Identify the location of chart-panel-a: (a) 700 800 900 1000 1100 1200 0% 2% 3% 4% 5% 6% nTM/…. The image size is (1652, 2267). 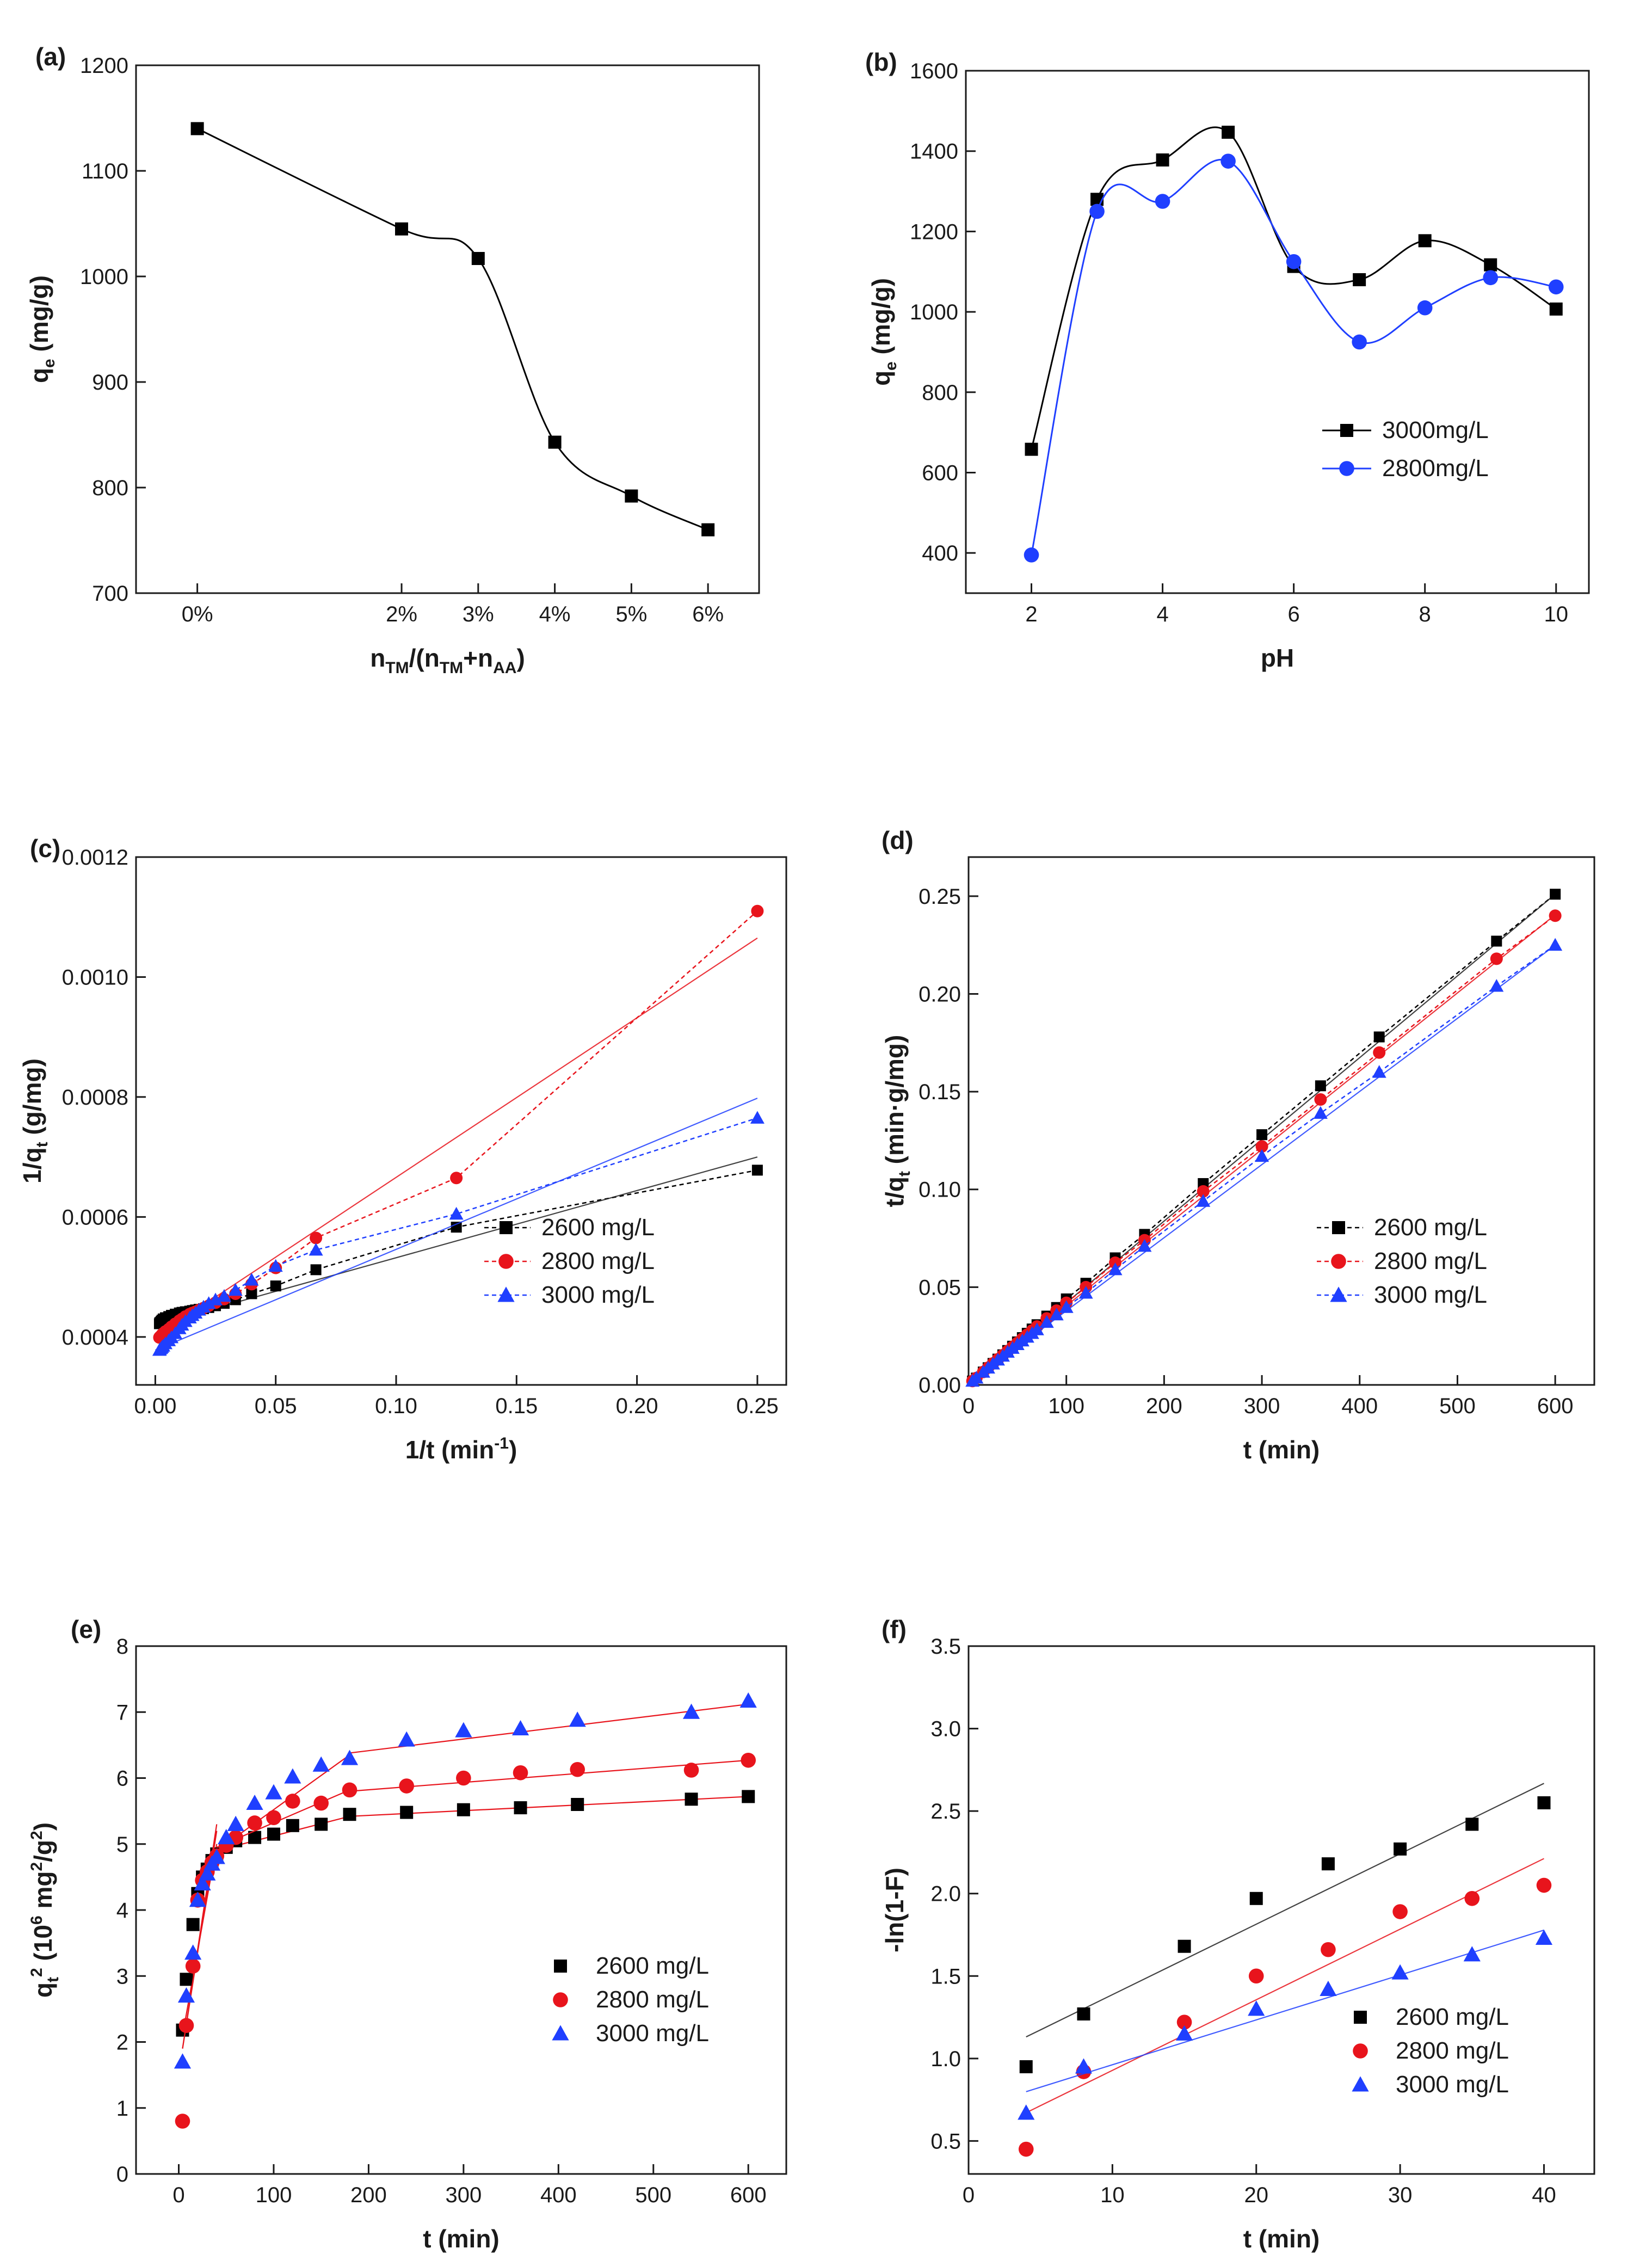
(392, 359).